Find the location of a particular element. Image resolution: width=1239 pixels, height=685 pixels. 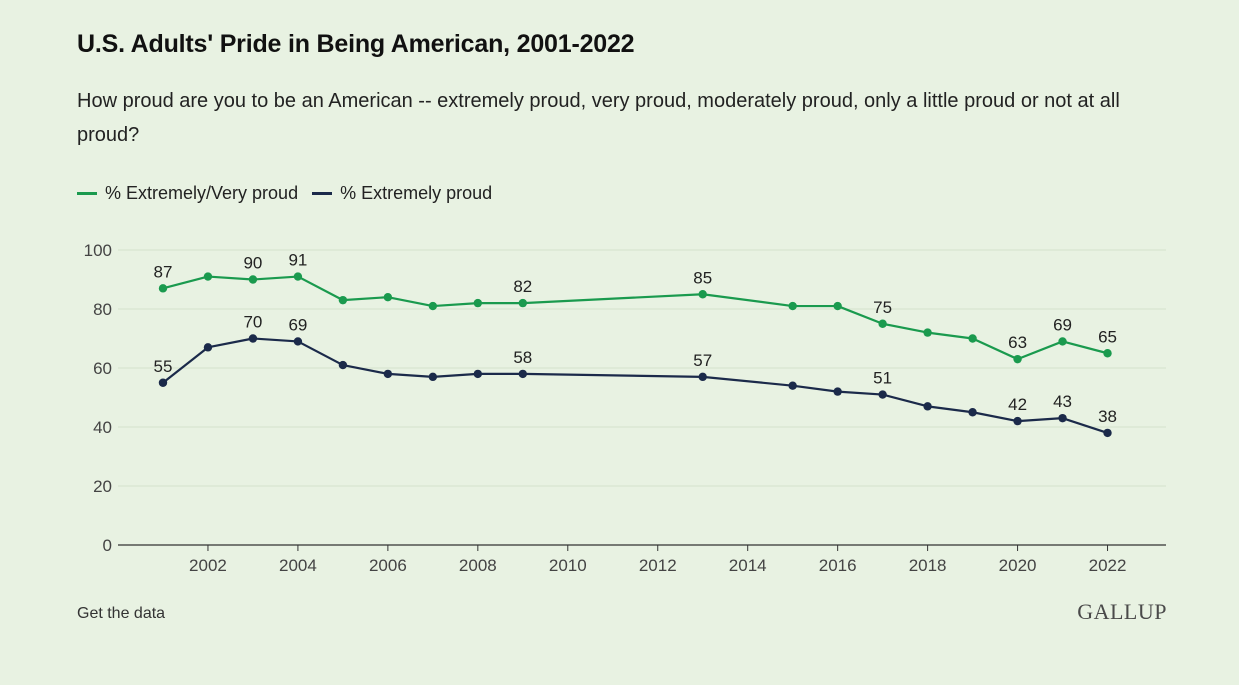

series-line-extremely is located at coordinates (635, 385).